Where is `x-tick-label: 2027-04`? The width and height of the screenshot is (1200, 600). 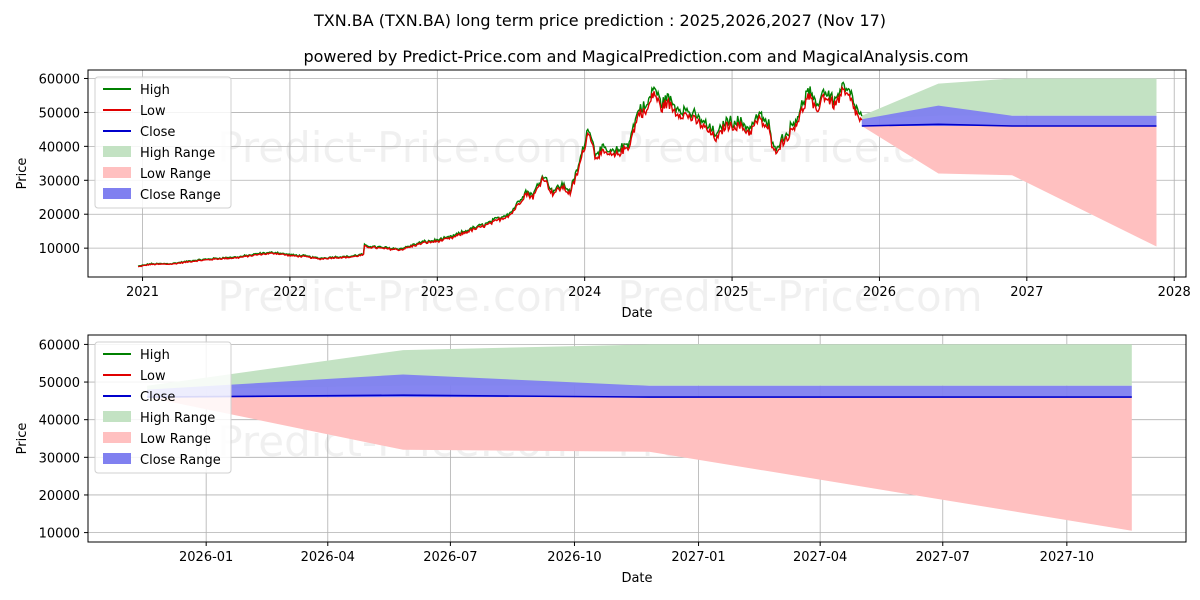
x-tick-label: 2027-04 is located at coordinates (820, 557).